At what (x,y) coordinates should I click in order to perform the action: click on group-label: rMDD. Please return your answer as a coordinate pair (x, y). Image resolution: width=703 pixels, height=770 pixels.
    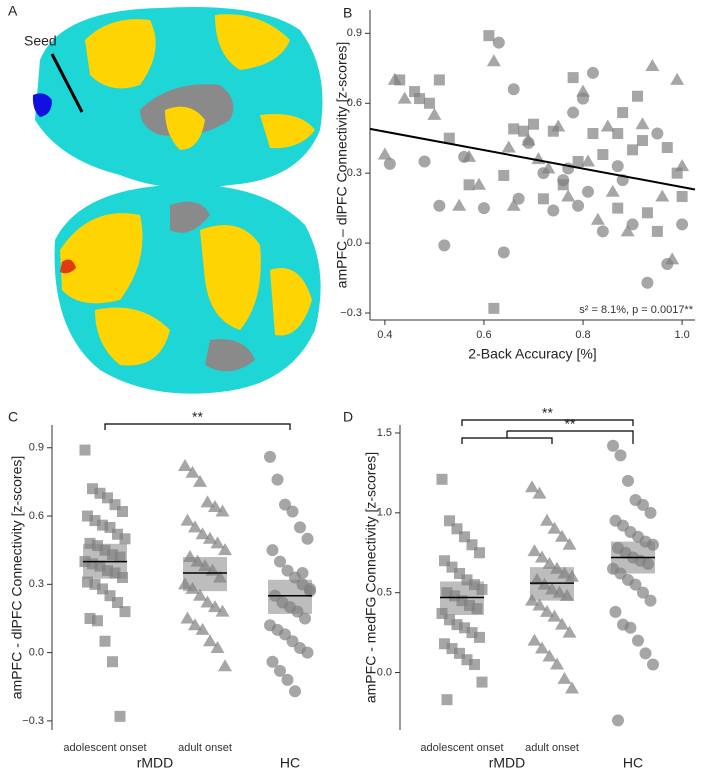
    Looking at the image, I should click on (155, 762).